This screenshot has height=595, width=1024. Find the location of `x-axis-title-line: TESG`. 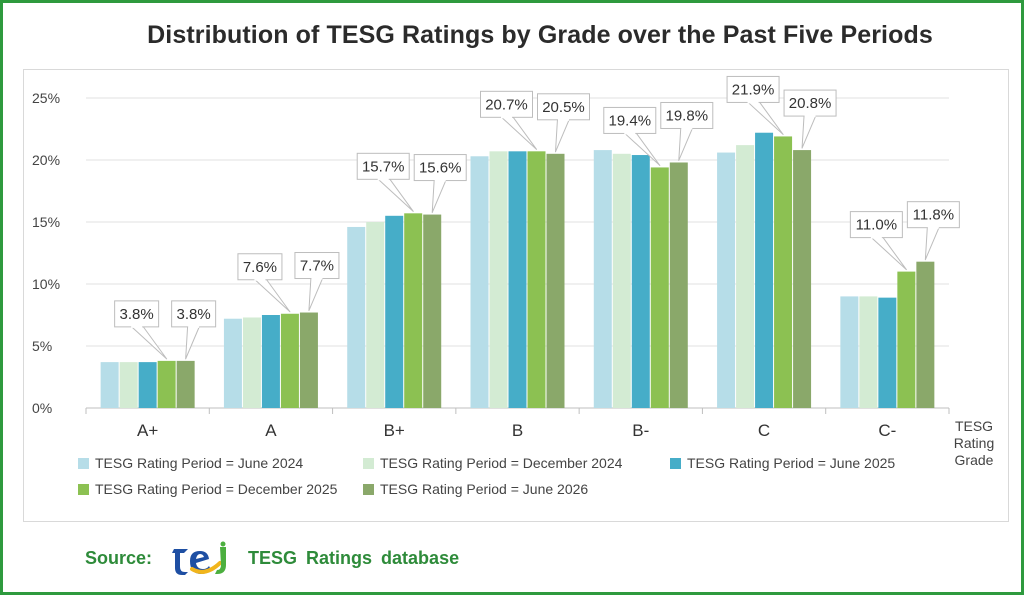

x-axis-title-line: TESG is located at coordinates (974, 426).